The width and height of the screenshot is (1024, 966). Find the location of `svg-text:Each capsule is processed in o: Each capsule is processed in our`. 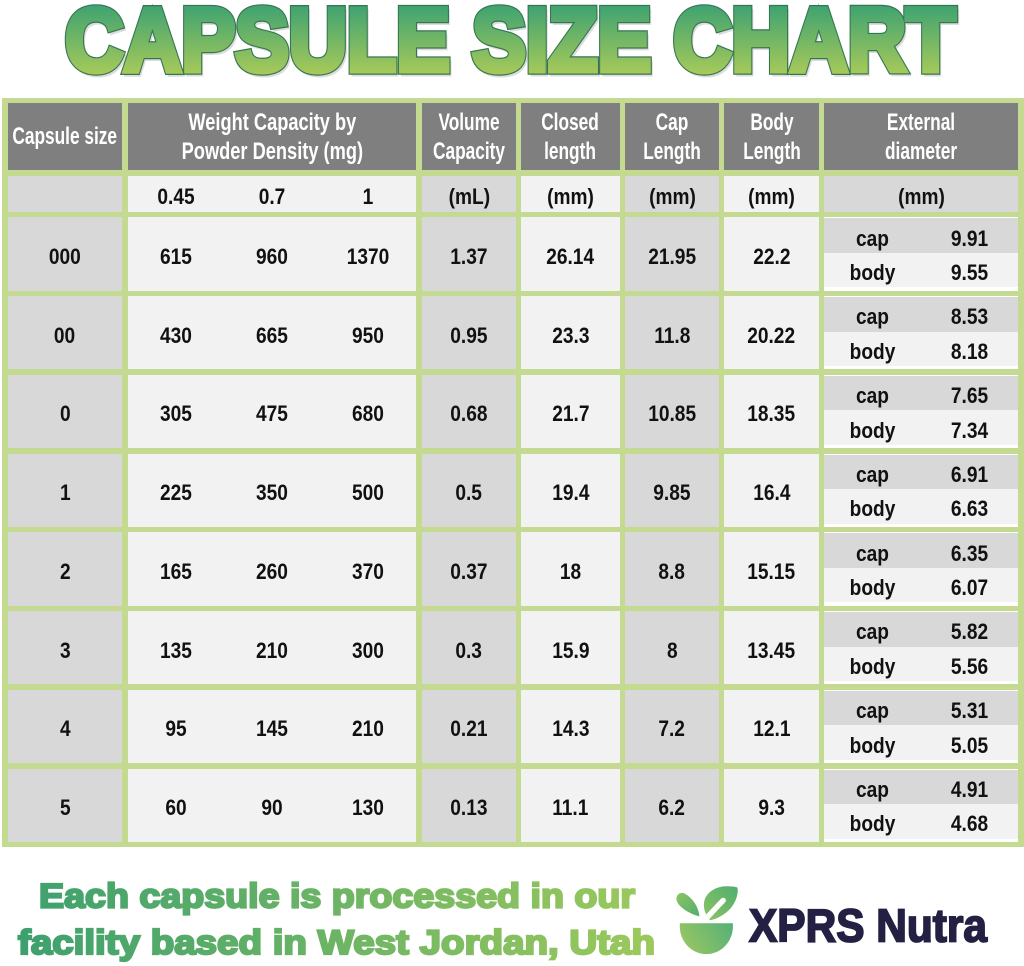

svg-text:Each capsule is processed in o: Each capsule is processed in our is located at coordinates (337, 897).